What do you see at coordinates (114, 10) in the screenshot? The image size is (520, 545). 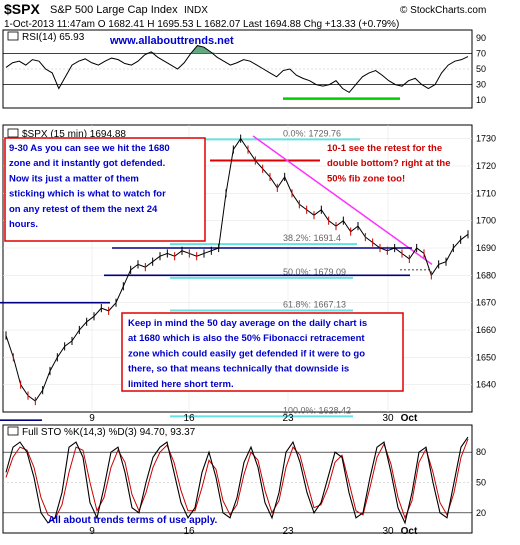 I see `instrument-name: S&P 500 Large Cap Index` at bounding box center [114, 10].